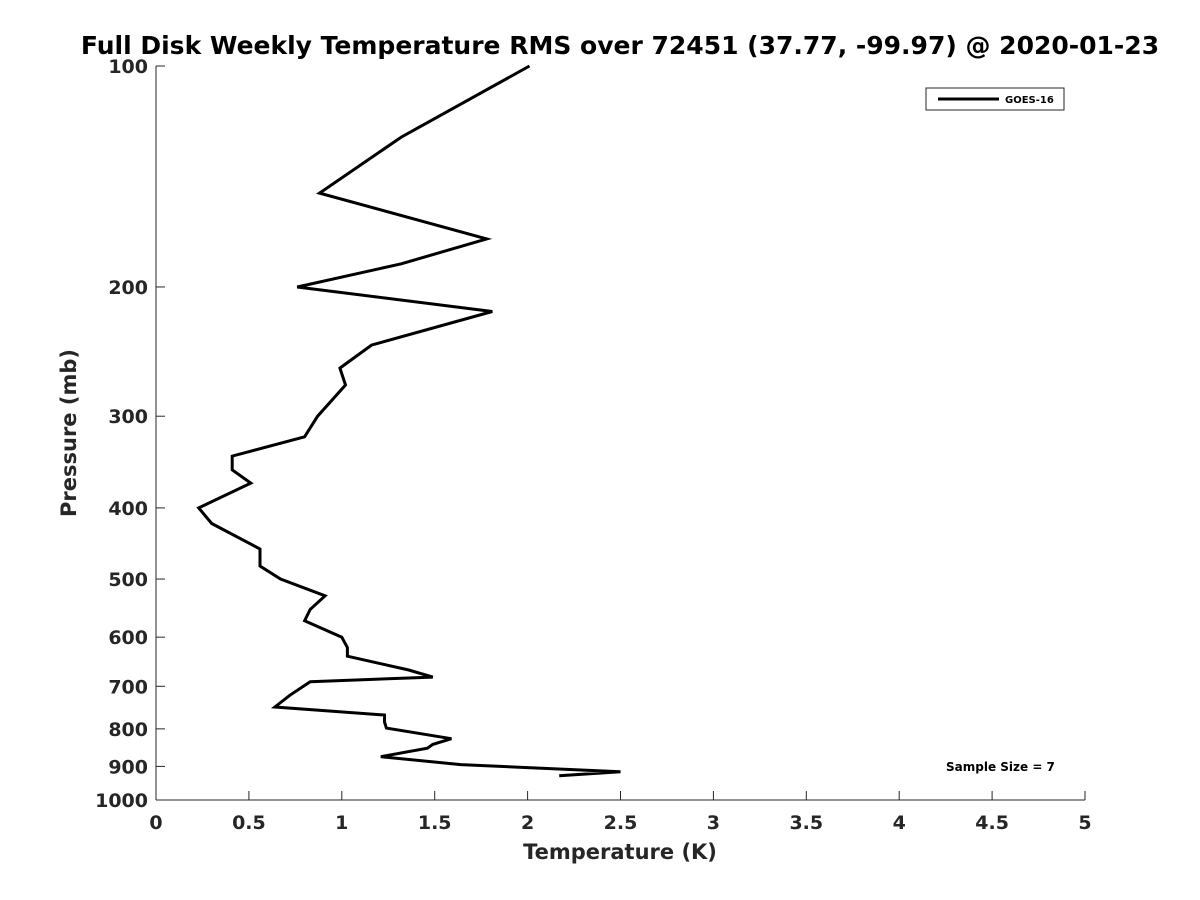 The width and height of the screenshot is (1200, 900). I want to click on y-tick-label: 100, so click(128, 67).